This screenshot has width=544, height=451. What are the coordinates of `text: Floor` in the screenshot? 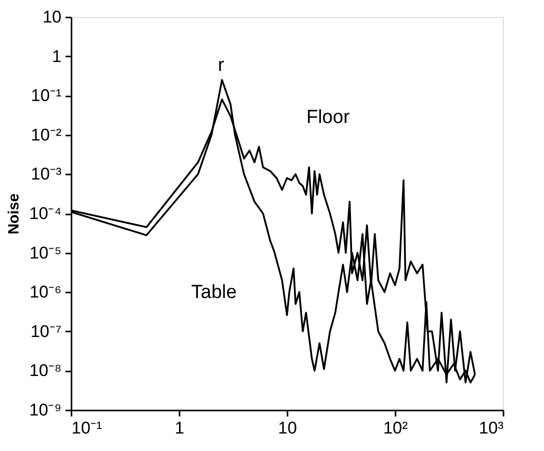 It's located at (328, 117).